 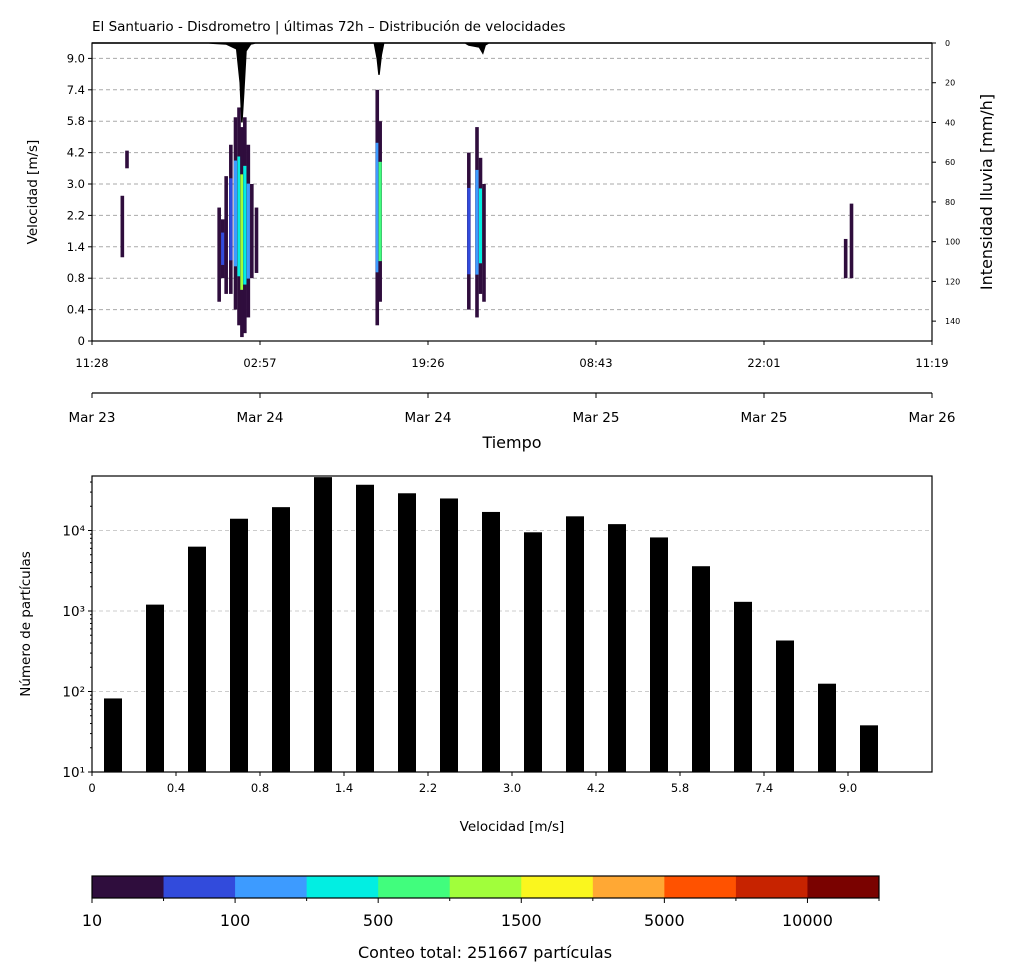 What do you see at coordinates (76, 153) in the screenshot?
I see `y-tick-label: 4.2` at bounding box center [76, 153].